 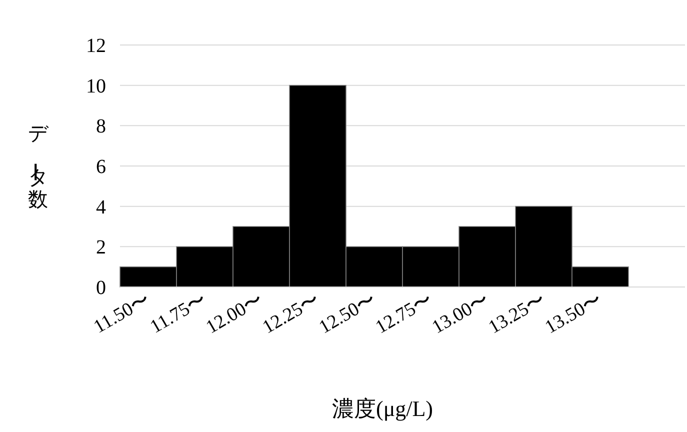 I want to click on y-tick-label: 12, so click(x=96, y=46).